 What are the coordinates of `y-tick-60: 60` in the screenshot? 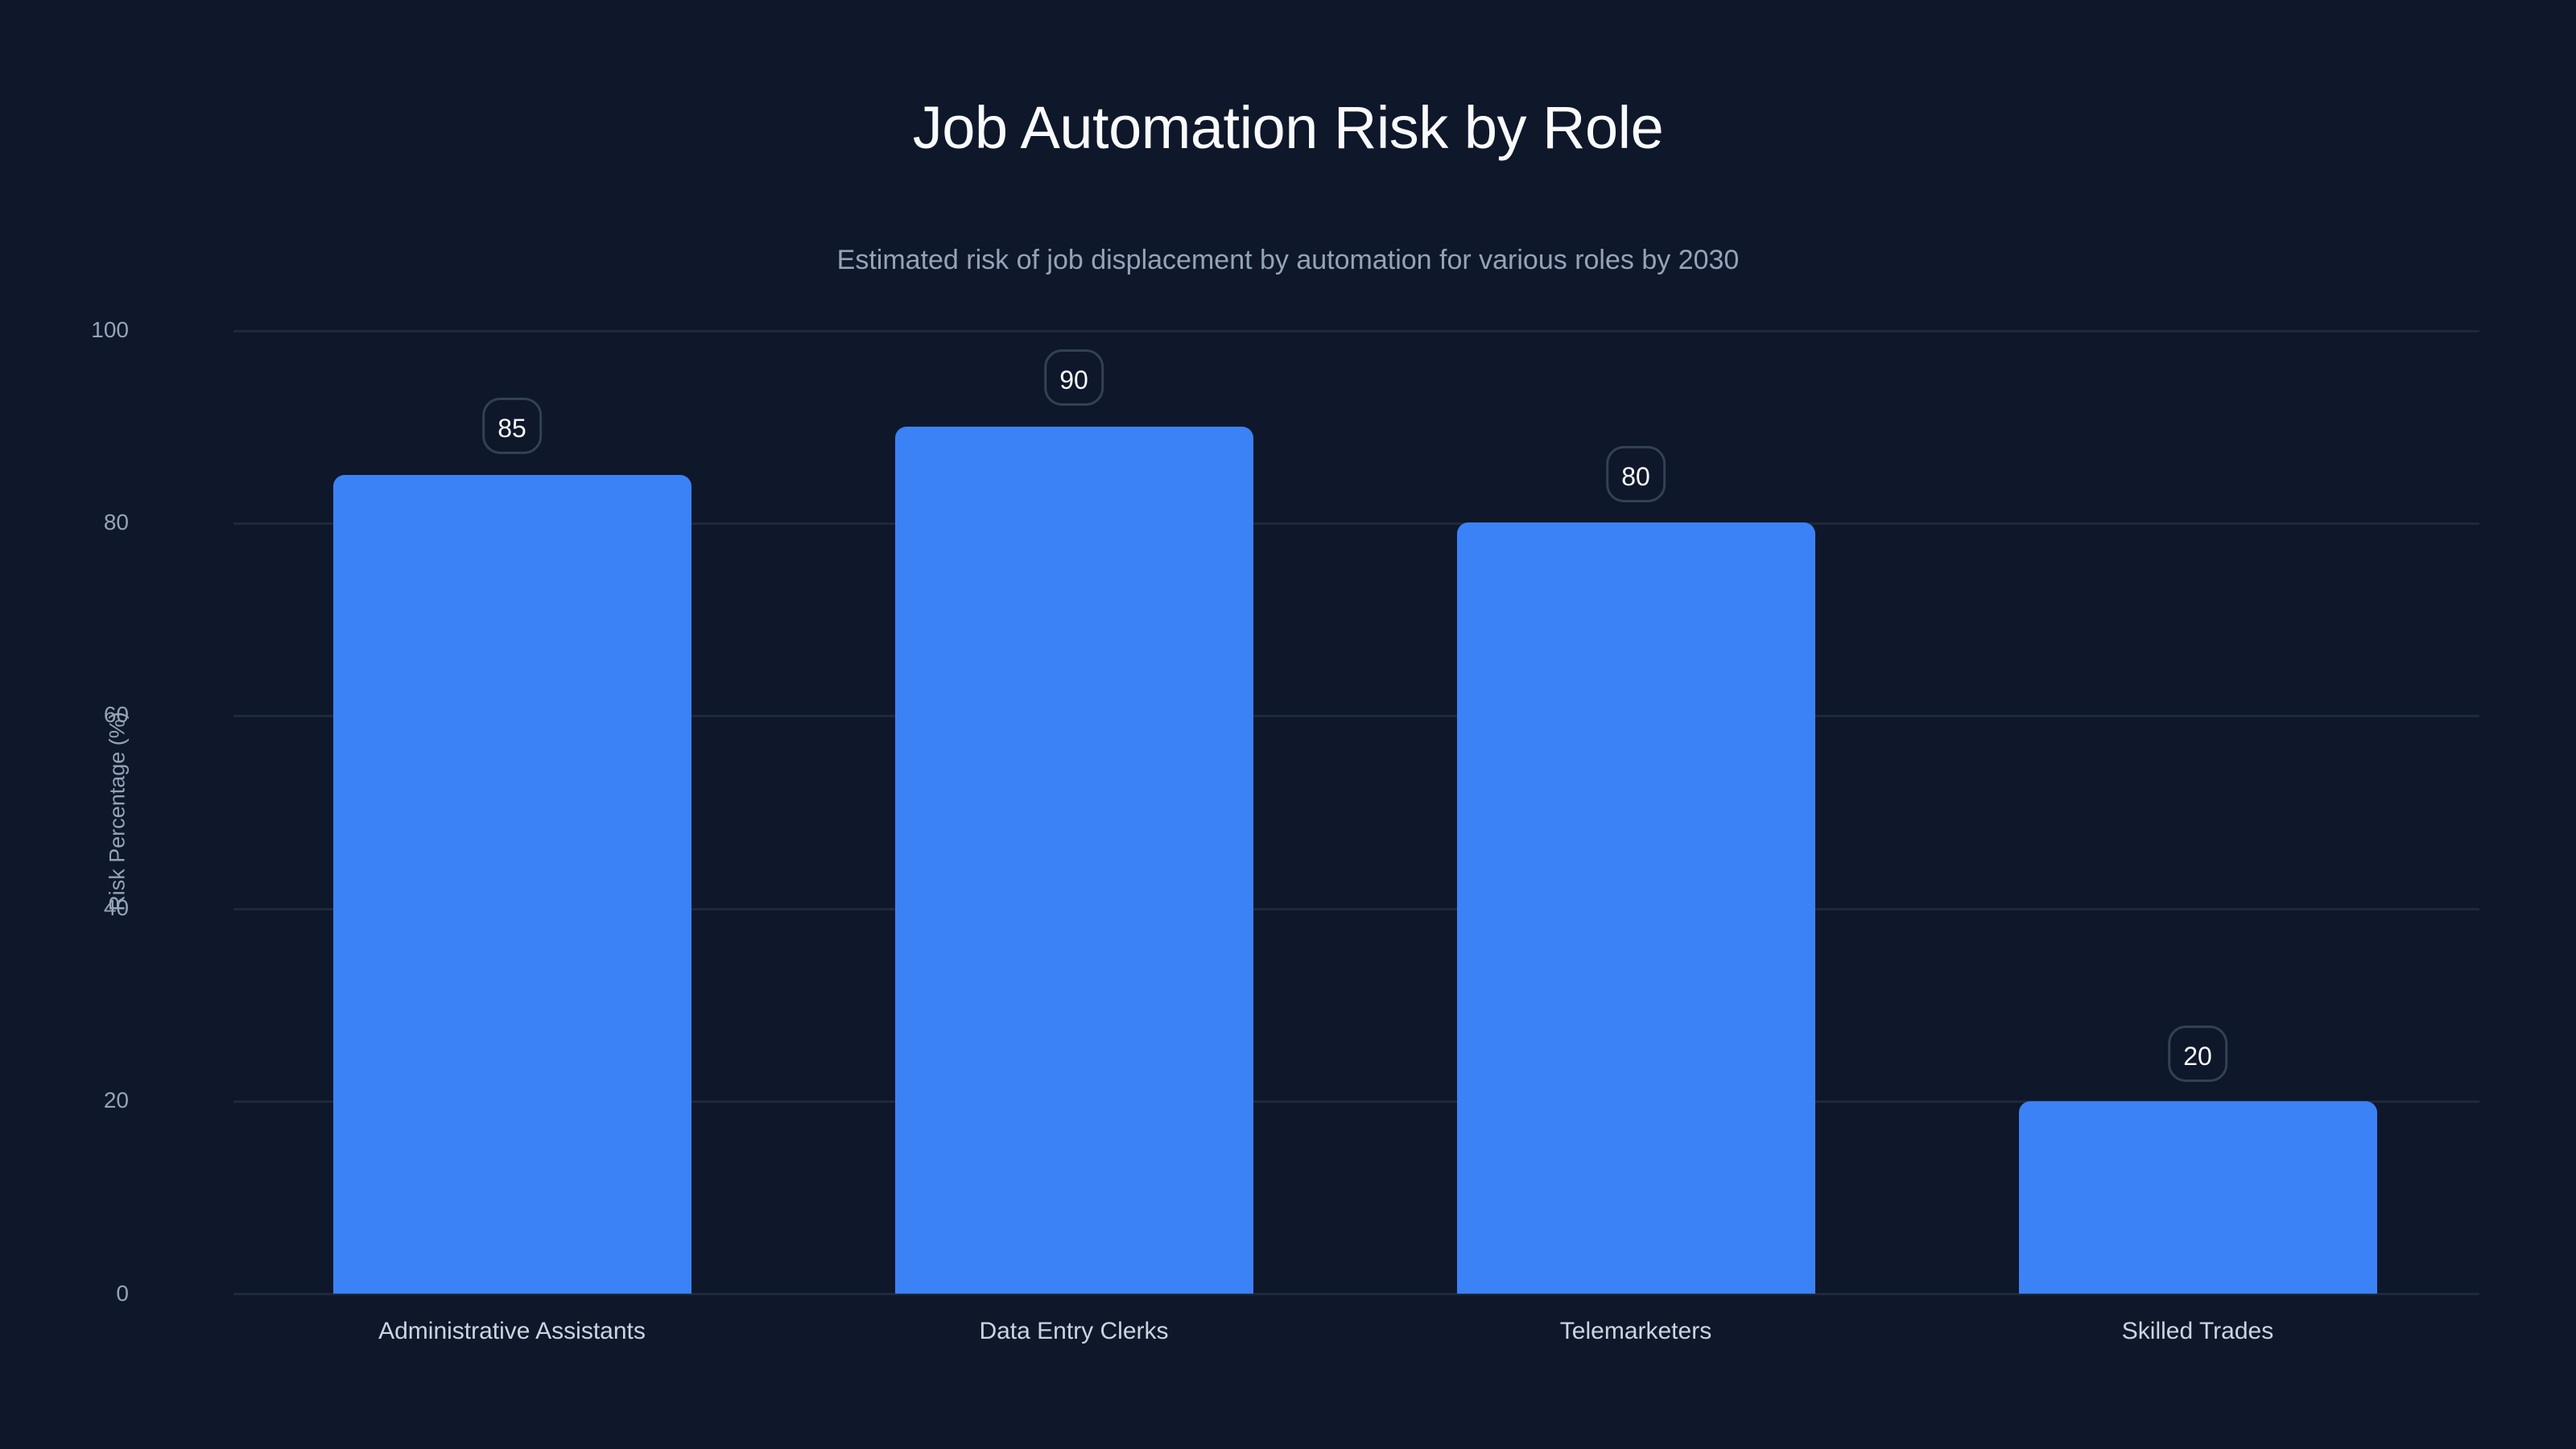 It's located at (116, 714).